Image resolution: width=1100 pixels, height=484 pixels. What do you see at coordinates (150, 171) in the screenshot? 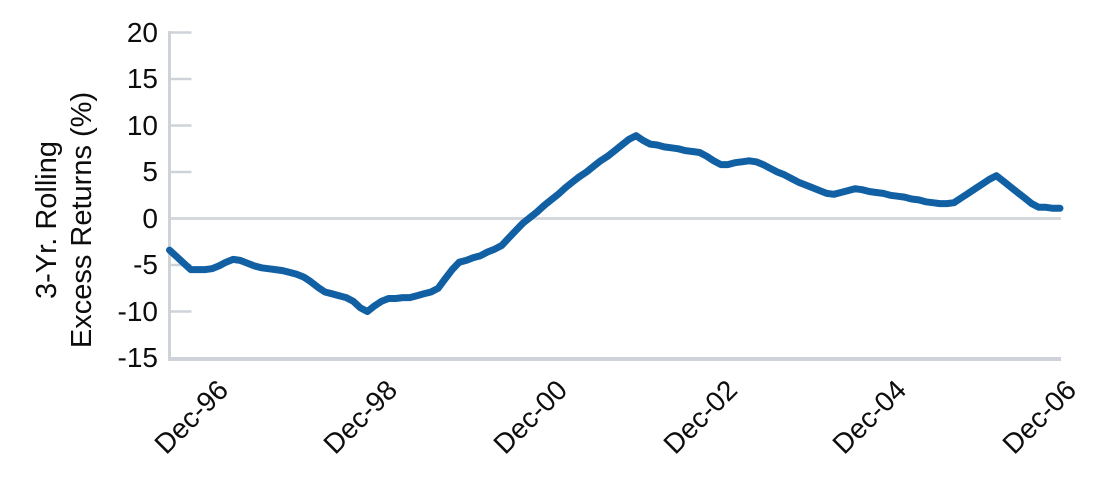
I see `y-tick-label-5: 5` at bounding box center [150, 171].